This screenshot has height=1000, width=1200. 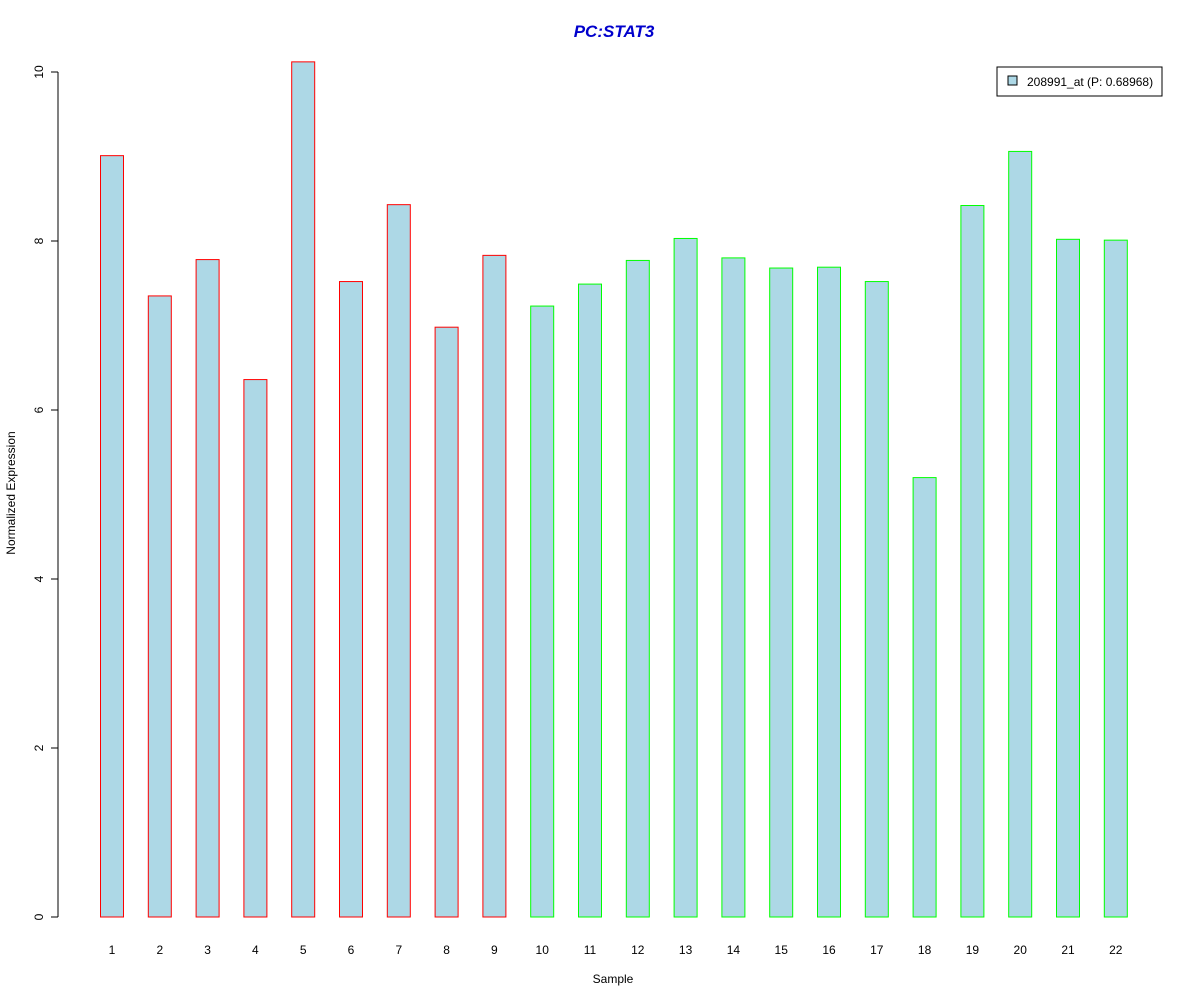 I want to click on legend-box, so click(x=1079, y=81).